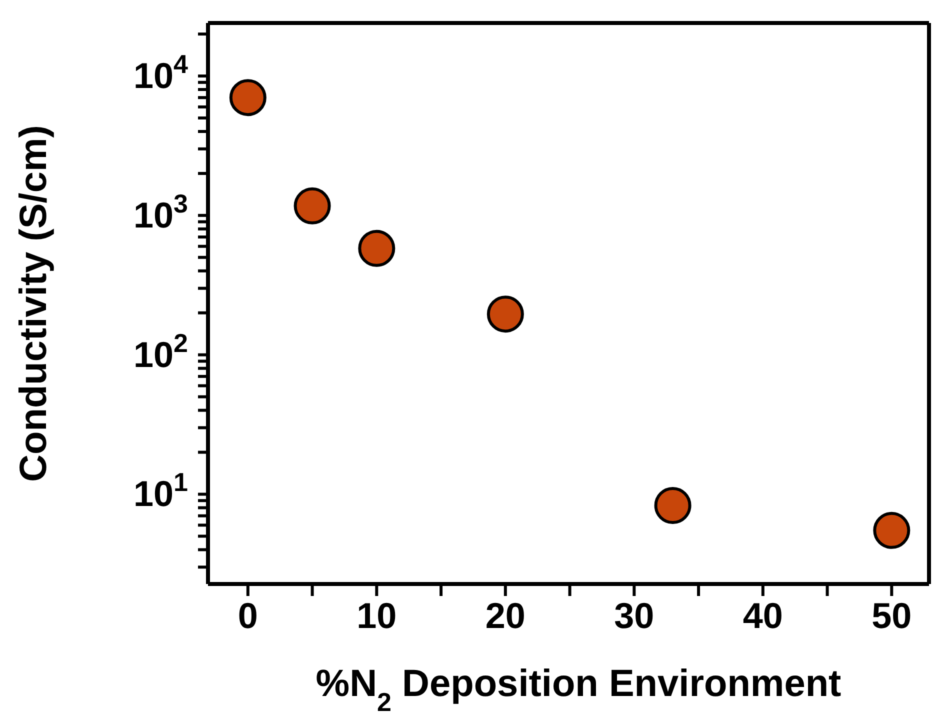 This screenshot has height=723, width=952. Describe the element at coordinates (634, 615) in the screenshot. I see `x-tick-label: 30` at that location.